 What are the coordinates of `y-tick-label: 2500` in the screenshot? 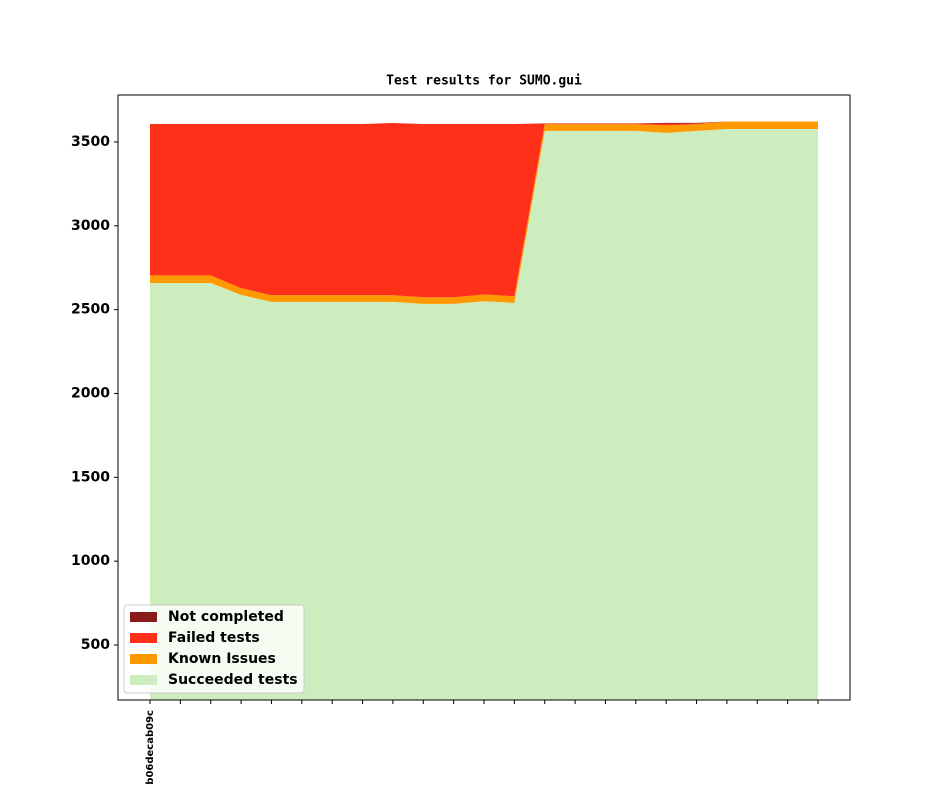 It's located at (90, 310).